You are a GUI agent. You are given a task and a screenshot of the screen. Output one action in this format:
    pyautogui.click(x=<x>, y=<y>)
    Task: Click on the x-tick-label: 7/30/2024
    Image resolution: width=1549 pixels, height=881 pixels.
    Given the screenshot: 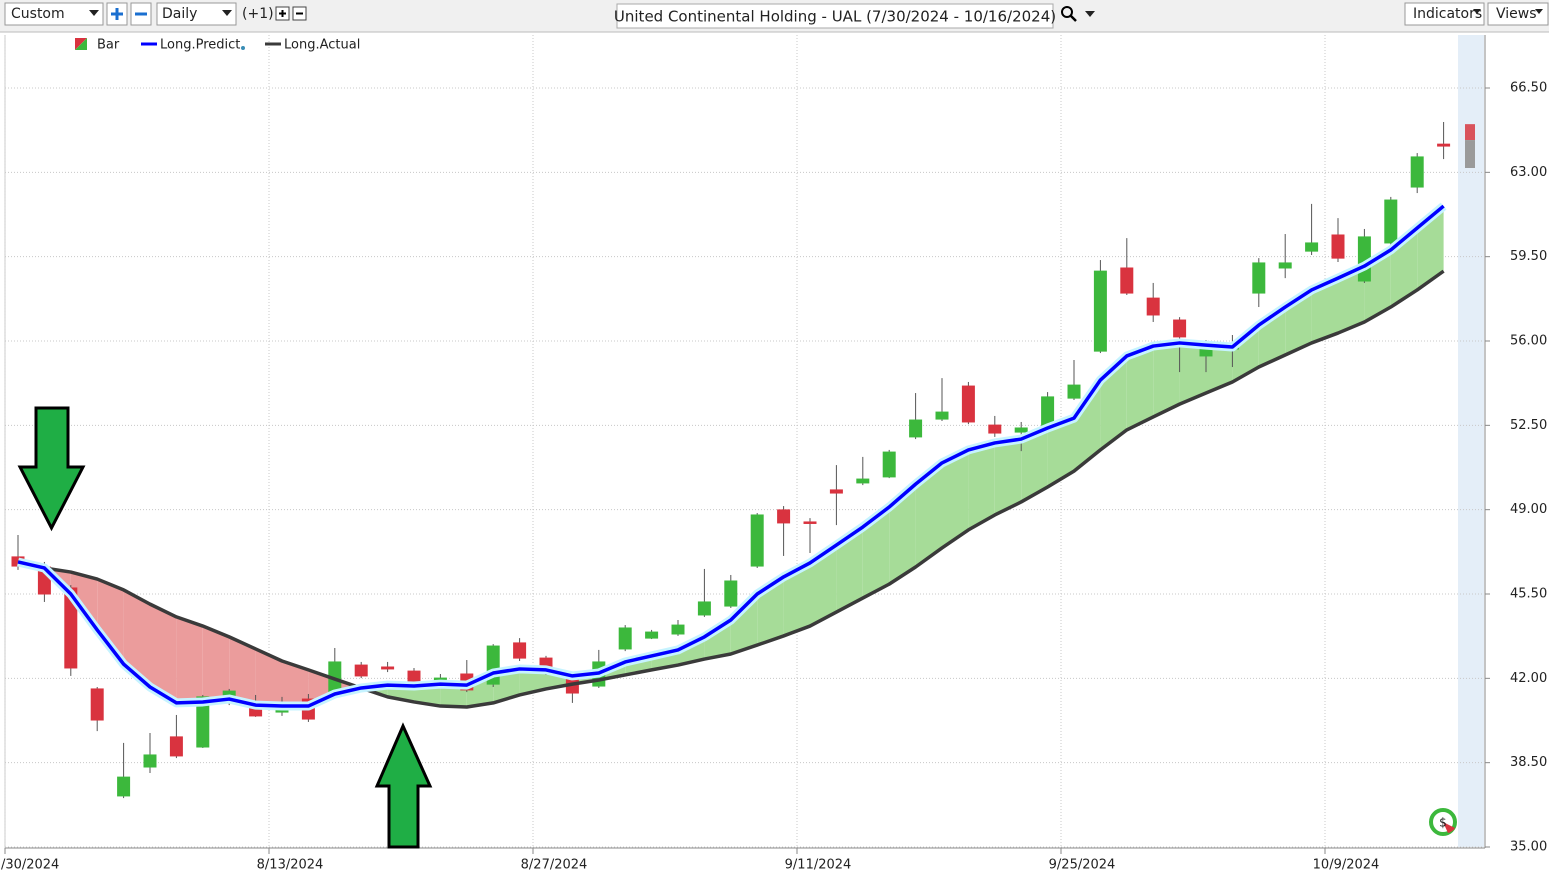 What is the action you would take?
    pyautogui.click(x=29, y=865)
    